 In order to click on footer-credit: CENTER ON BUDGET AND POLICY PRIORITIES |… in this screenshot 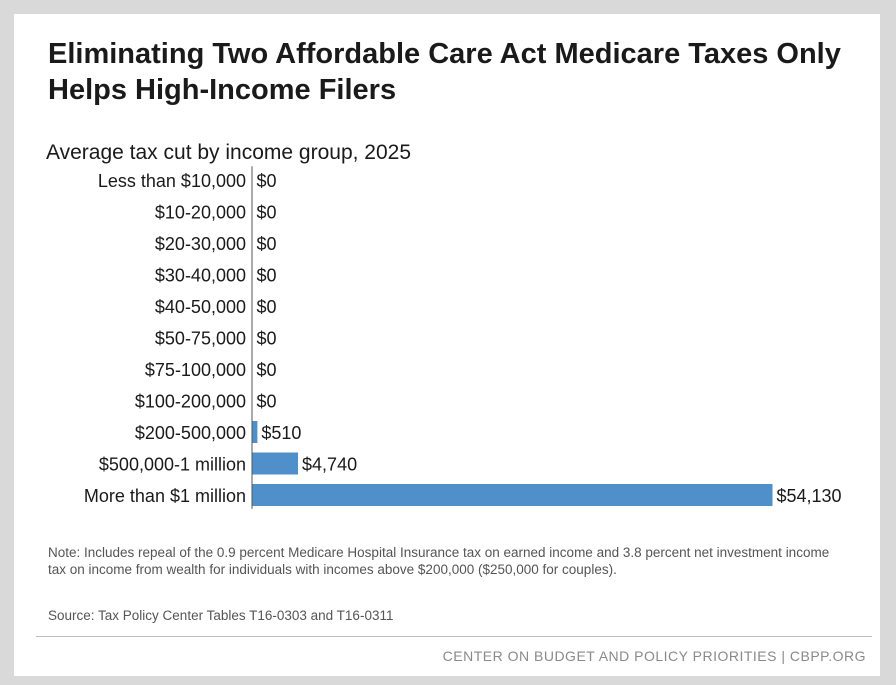, I will do `click(654, 656)`.